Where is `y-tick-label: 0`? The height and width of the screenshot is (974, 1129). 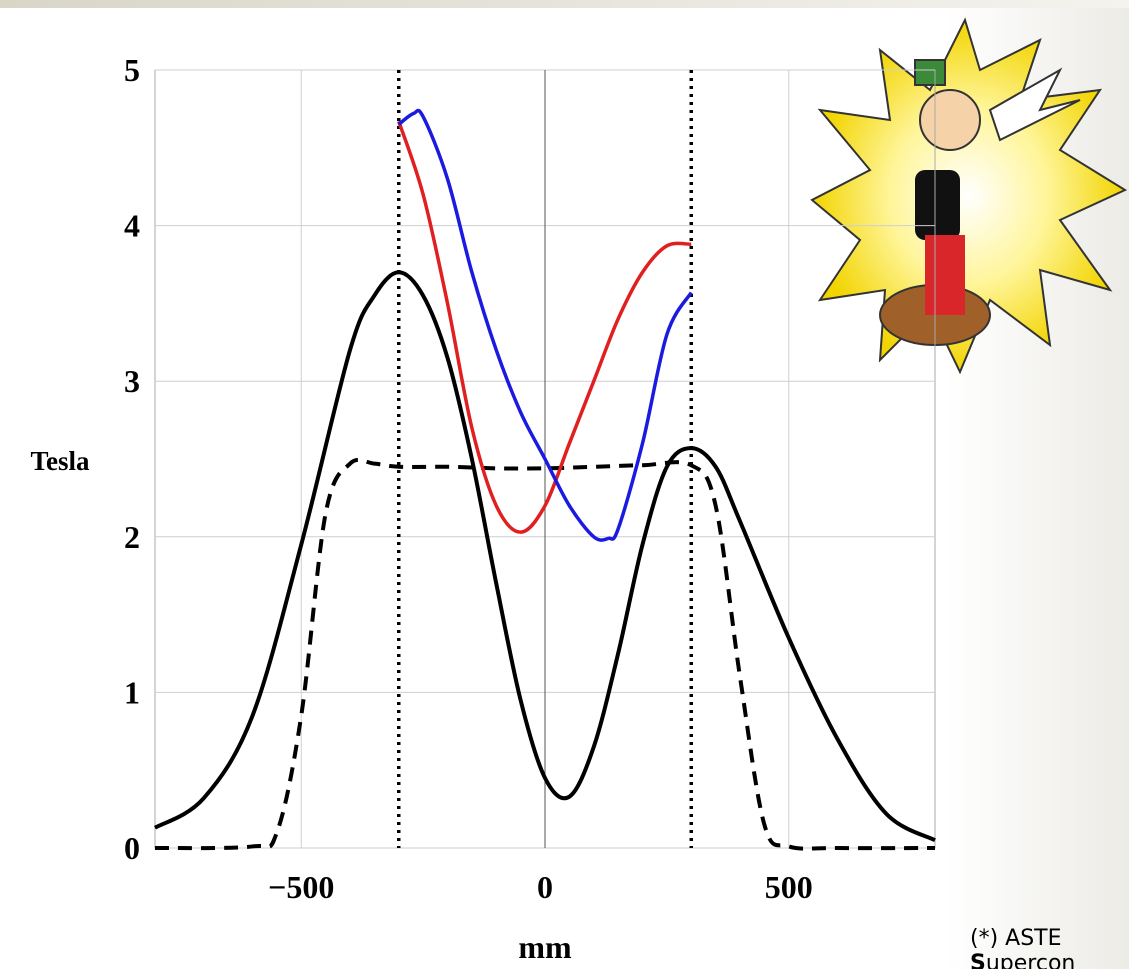 y-tick-label: 0 is located at coordinates (132, 848).